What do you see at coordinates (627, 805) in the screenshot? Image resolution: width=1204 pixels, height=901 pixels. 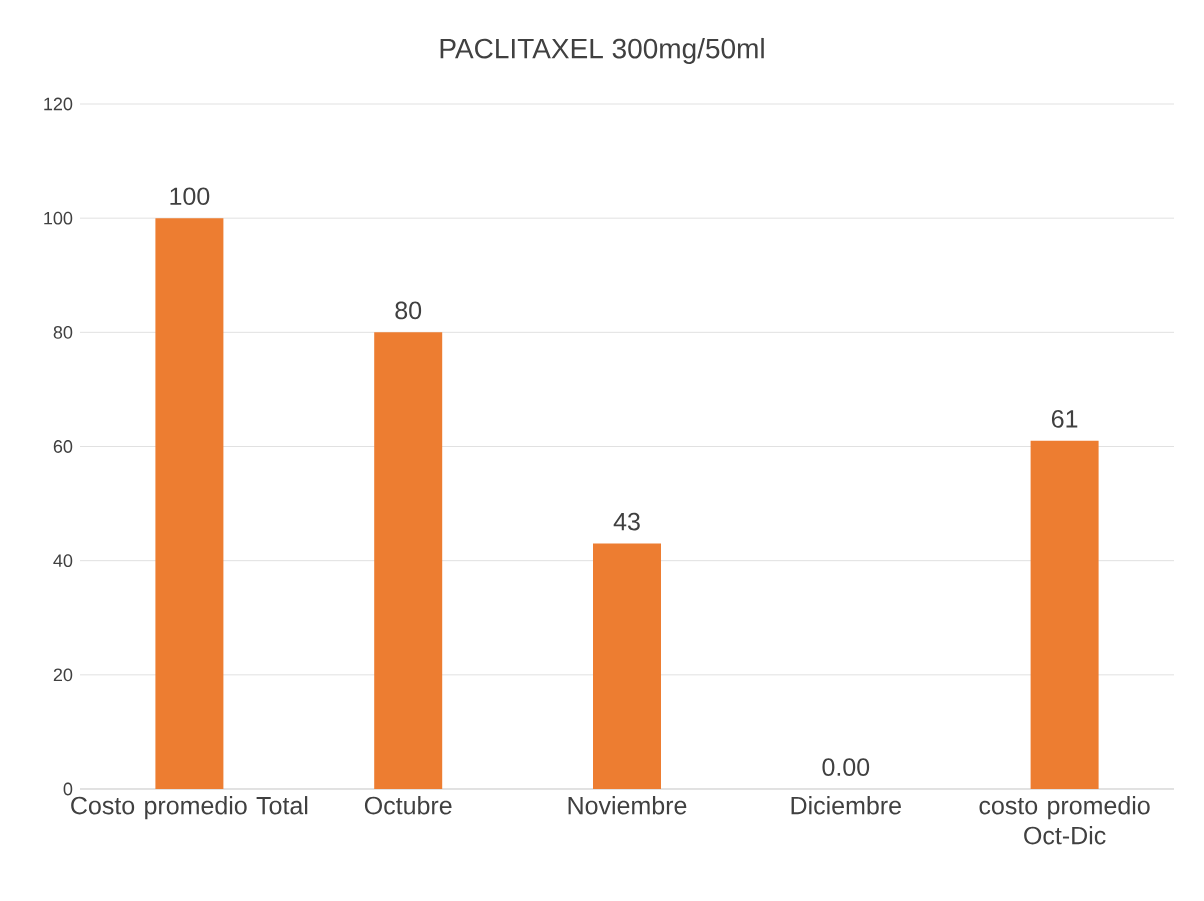 I see `x-tick-label: Noviembre` at bounding box center [627, 805].